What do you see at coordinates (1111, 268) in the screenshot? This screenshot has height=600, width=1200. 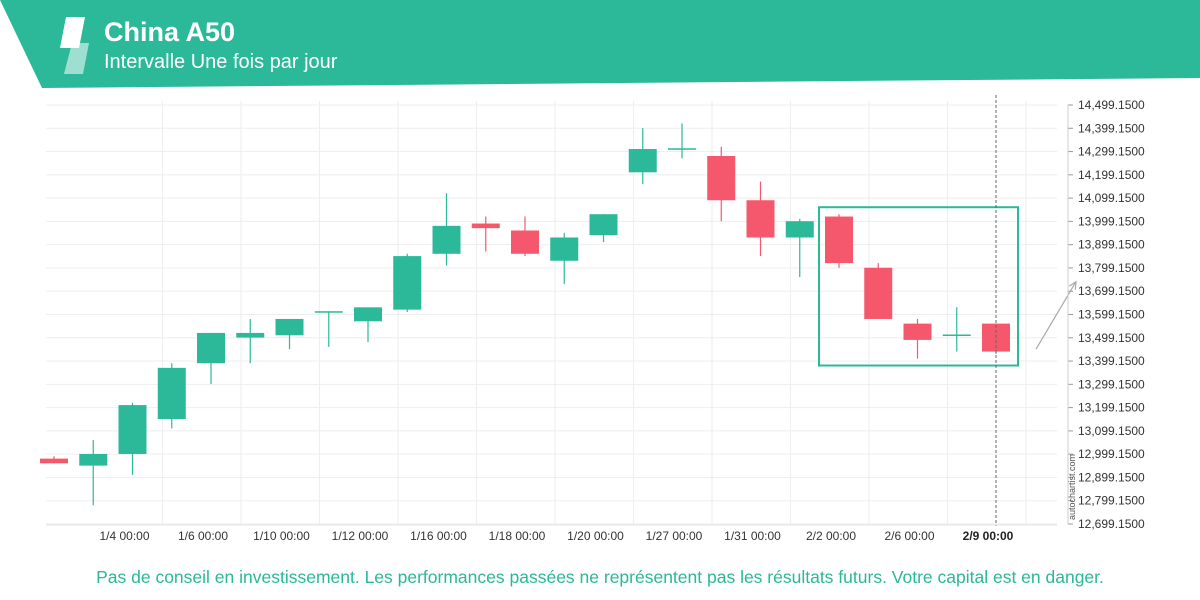 I see `y-tick-label: 13,799.1500` at bounding box center [1111, 268].